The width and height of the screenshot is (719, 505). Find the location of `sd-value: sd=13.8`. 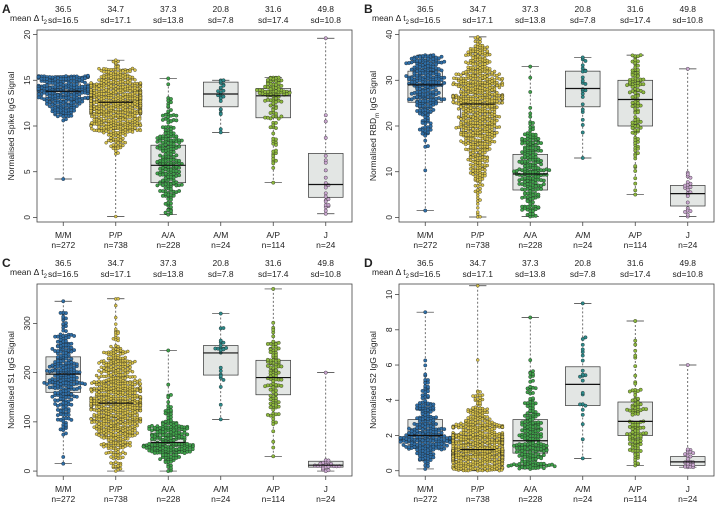

sd-value: sd=13.8 is located at coordinates (168, 274).